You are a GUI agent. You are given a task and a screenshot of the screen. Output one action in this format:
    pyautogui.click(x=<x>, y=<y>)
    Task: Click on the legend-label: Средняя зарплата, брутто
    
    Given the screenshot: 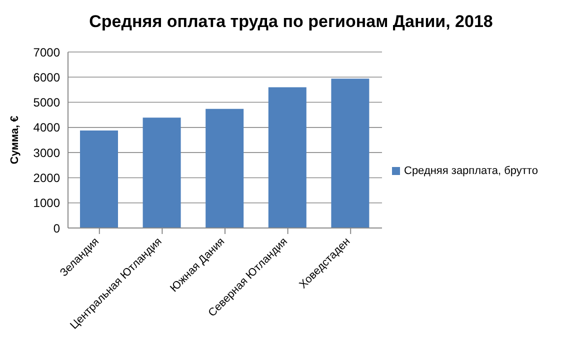 What is the action you would take?
    pyautogui.click(x=471, y=171)
    